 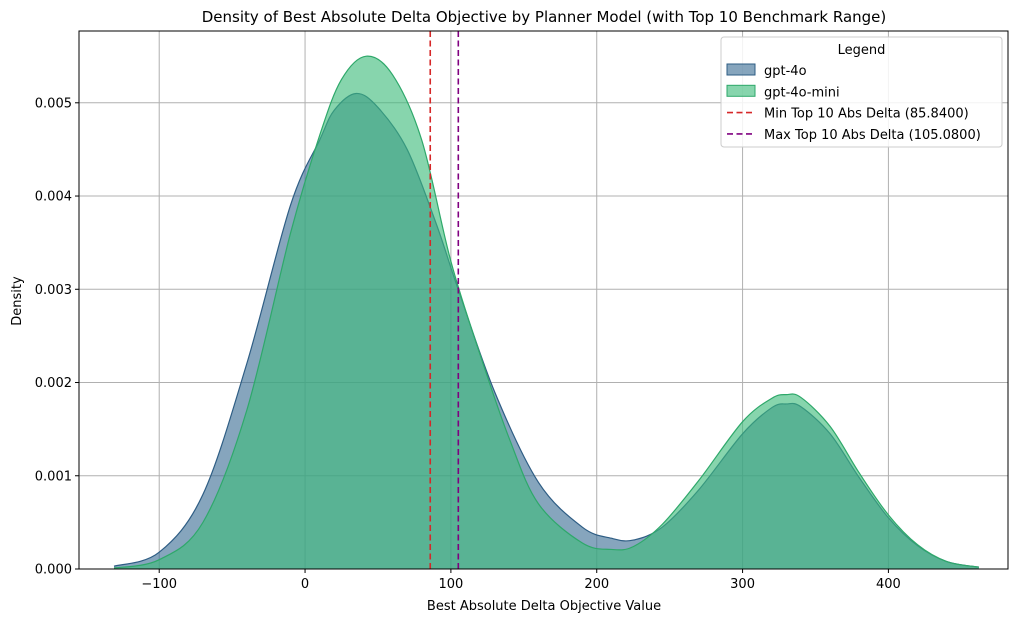 What do you see at coordinates (53, 197) in the screenshot?
I see `y-tick-label-4: 0.004` at bounding box center [53, 197].